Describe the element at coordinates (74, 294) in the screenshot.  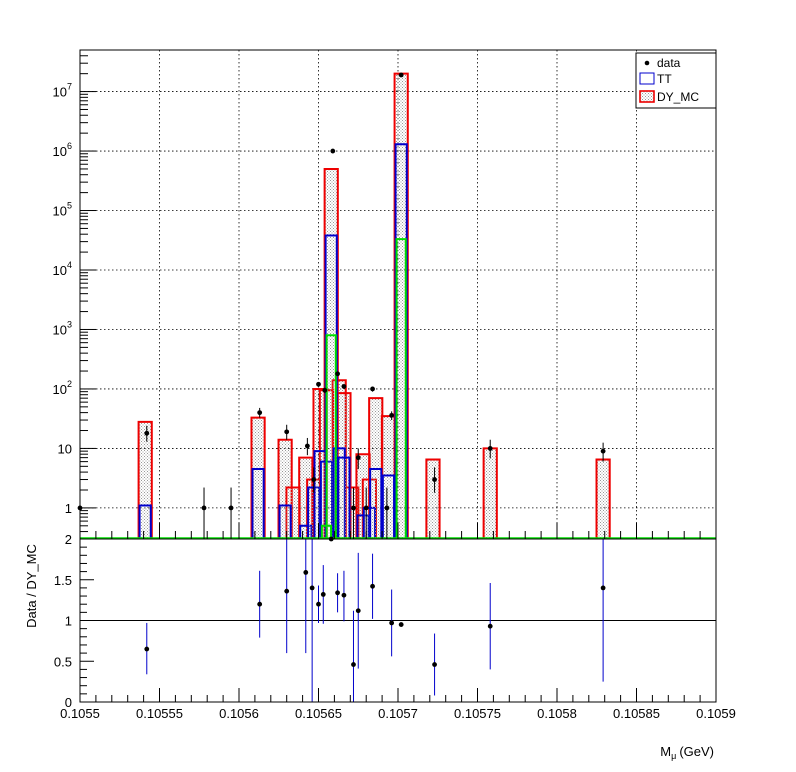
I see `main-y-axis: 1 10 10² 10³ 10⁴ 10⁵ 10⁶ 10⁷` at that location.